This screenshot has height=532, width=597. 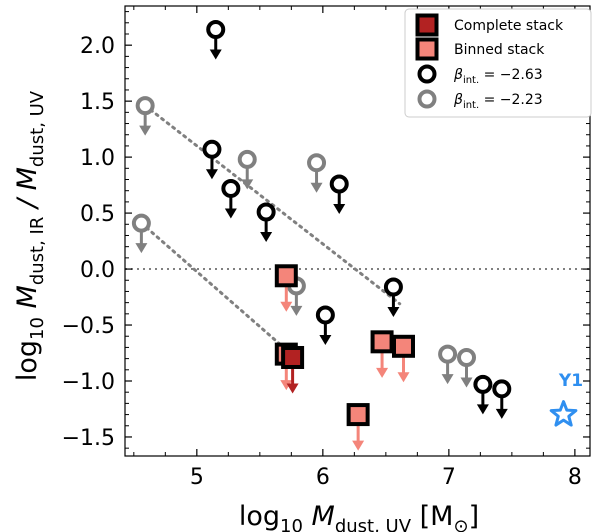 I want to click on point-binned-3-arrow, so click(x=382, y=363).